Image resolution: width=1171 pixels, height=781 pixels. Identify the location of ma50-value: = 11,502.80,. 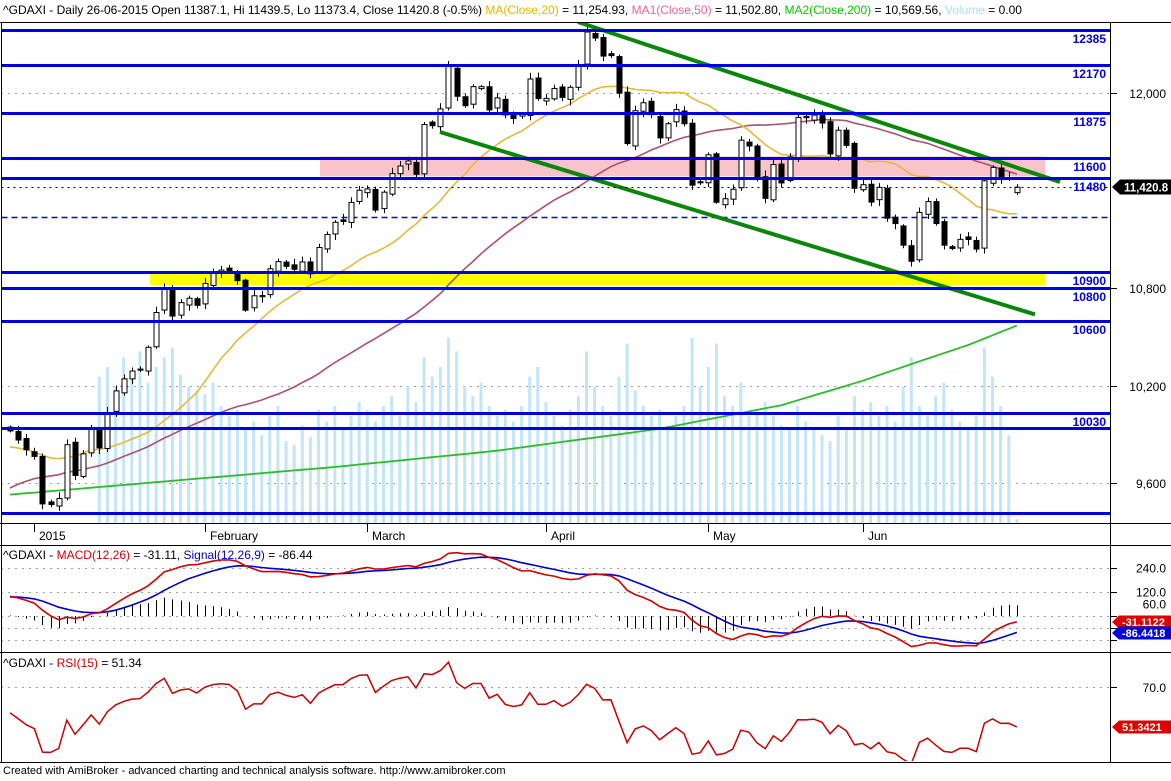
(748, 10).